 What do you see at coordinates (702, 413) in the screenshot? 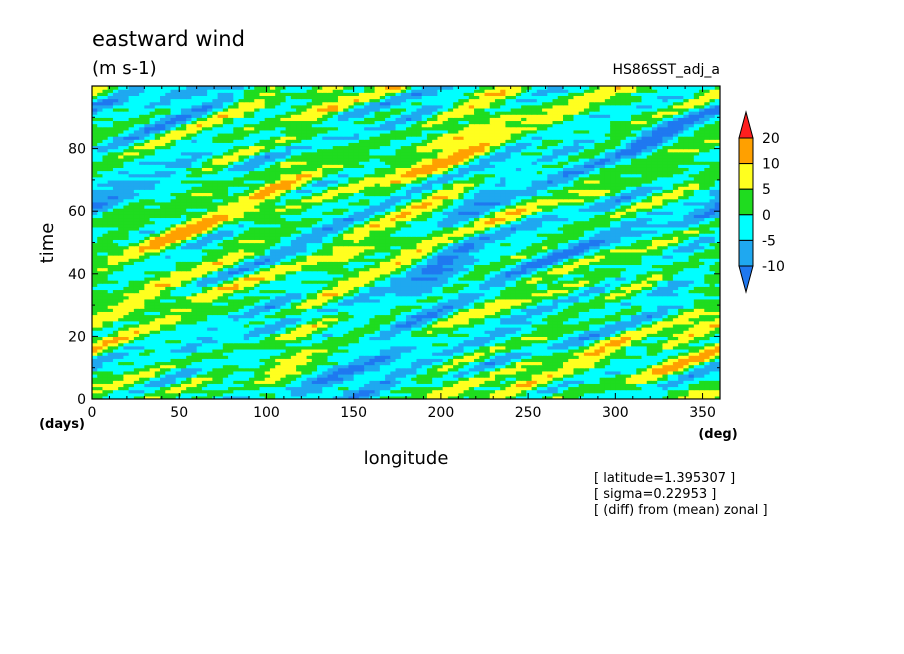
I see `x-tick-label: 350` at bounding box center [702, 413].